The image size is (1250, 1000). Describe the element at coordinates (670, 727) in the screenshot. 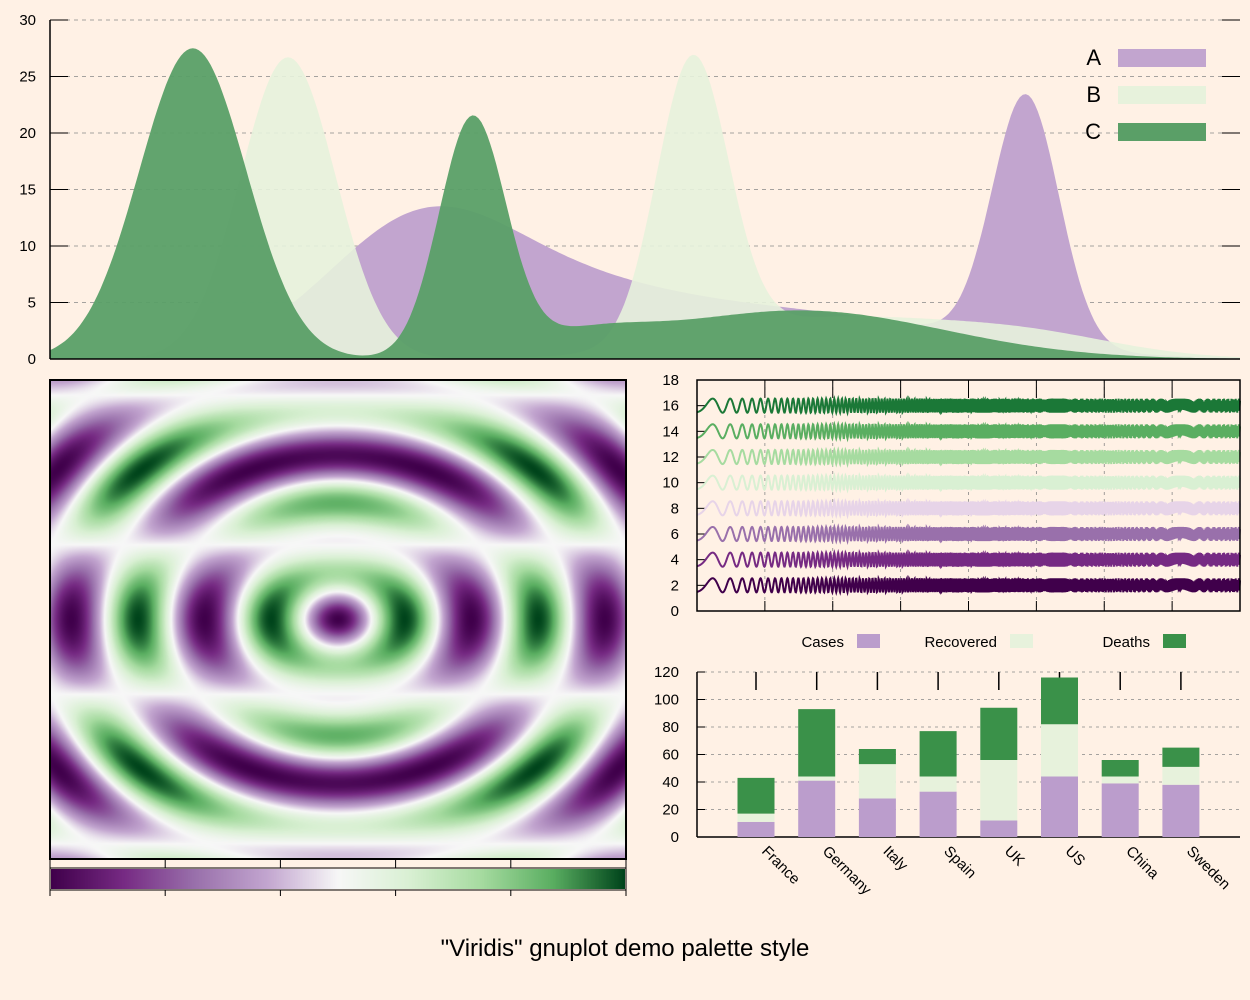

I see `bars-ytick-label: 80` at that location.